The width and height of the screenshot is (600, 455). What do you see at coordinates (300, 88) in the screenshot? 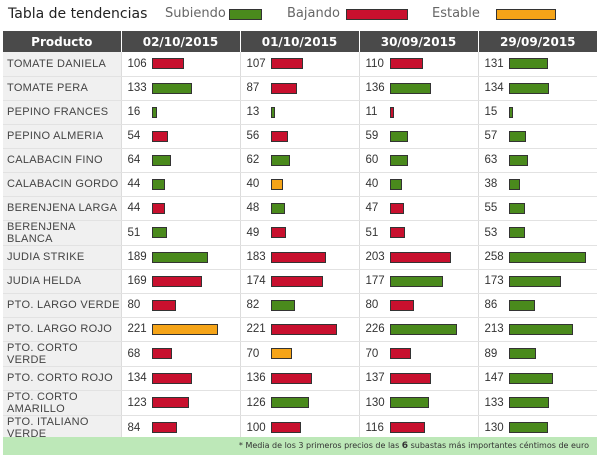
I see `value-cell: 87` at bounding box center [300, 88].